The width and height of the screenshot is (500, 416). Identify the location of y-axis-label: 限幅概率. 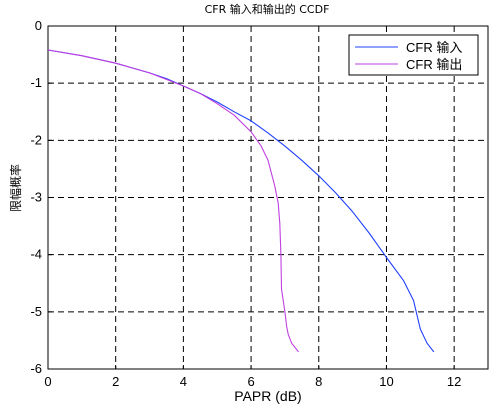
(15, 188).